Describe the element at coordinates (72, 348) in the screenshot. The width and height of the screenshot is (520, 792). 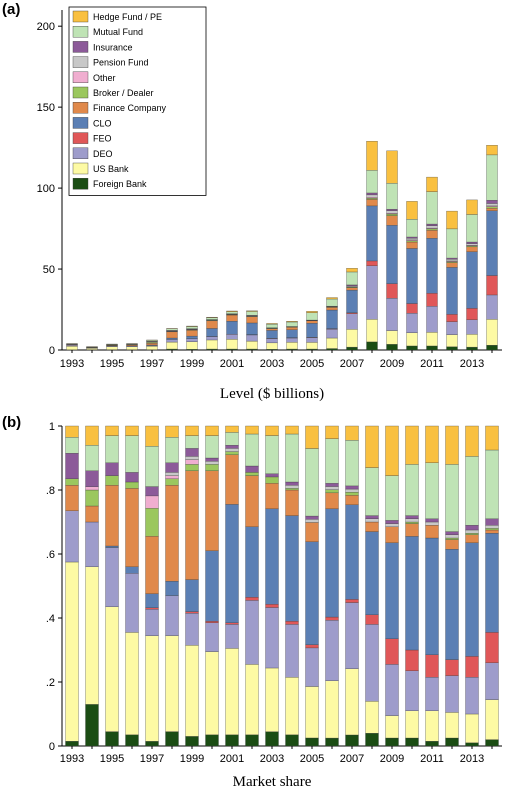
I see `panel-a-segment-us-bank-1993` at that location.